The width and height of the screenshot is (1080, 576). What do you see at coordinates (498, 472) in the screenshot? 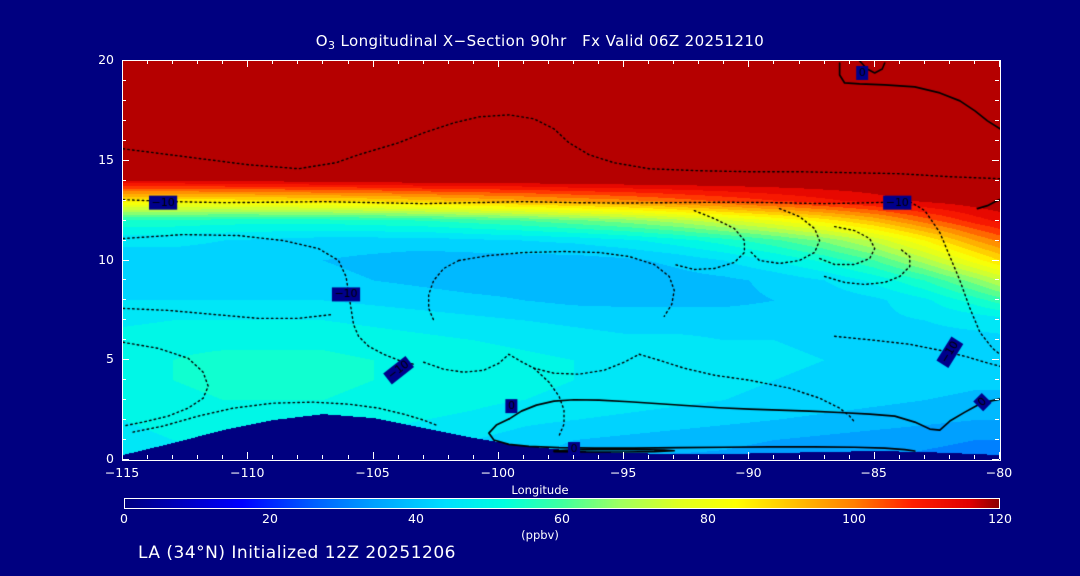
I see `x-tick-label: −100` at bounding box center [498, 472].